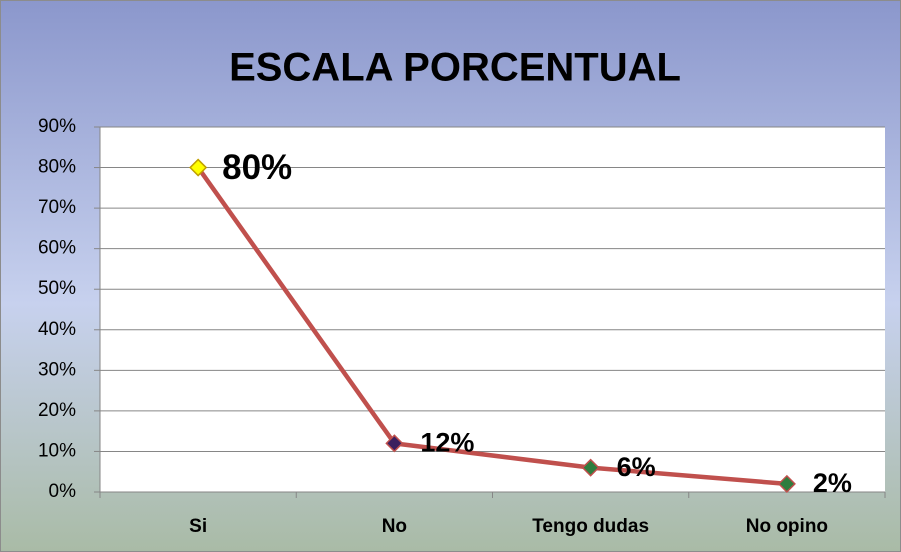  I want to click on x-tick-label: No opino, so click(787, 526).